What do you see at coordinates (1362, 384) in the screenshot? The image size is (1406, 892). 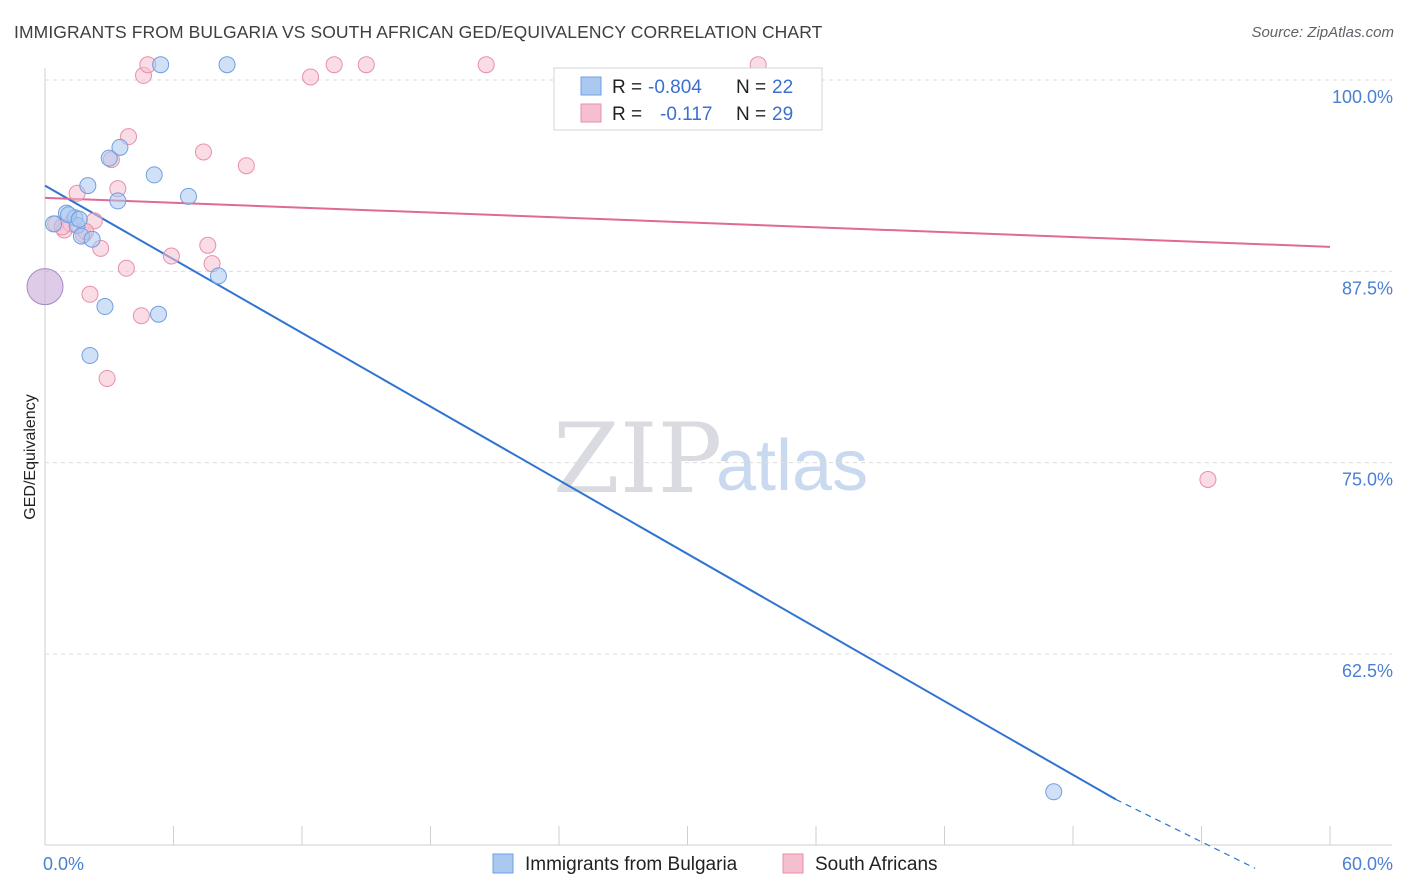 I see `y-tick-labels: 62.5% 75.0% 87.5% 100.0%` at bounding box center [1362, 384].